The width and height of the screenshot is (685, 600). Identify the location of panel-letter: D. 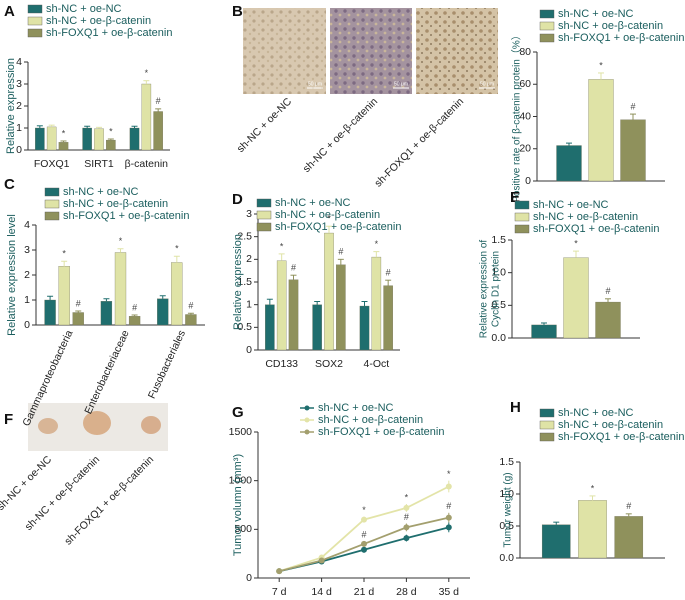
(237, 199).